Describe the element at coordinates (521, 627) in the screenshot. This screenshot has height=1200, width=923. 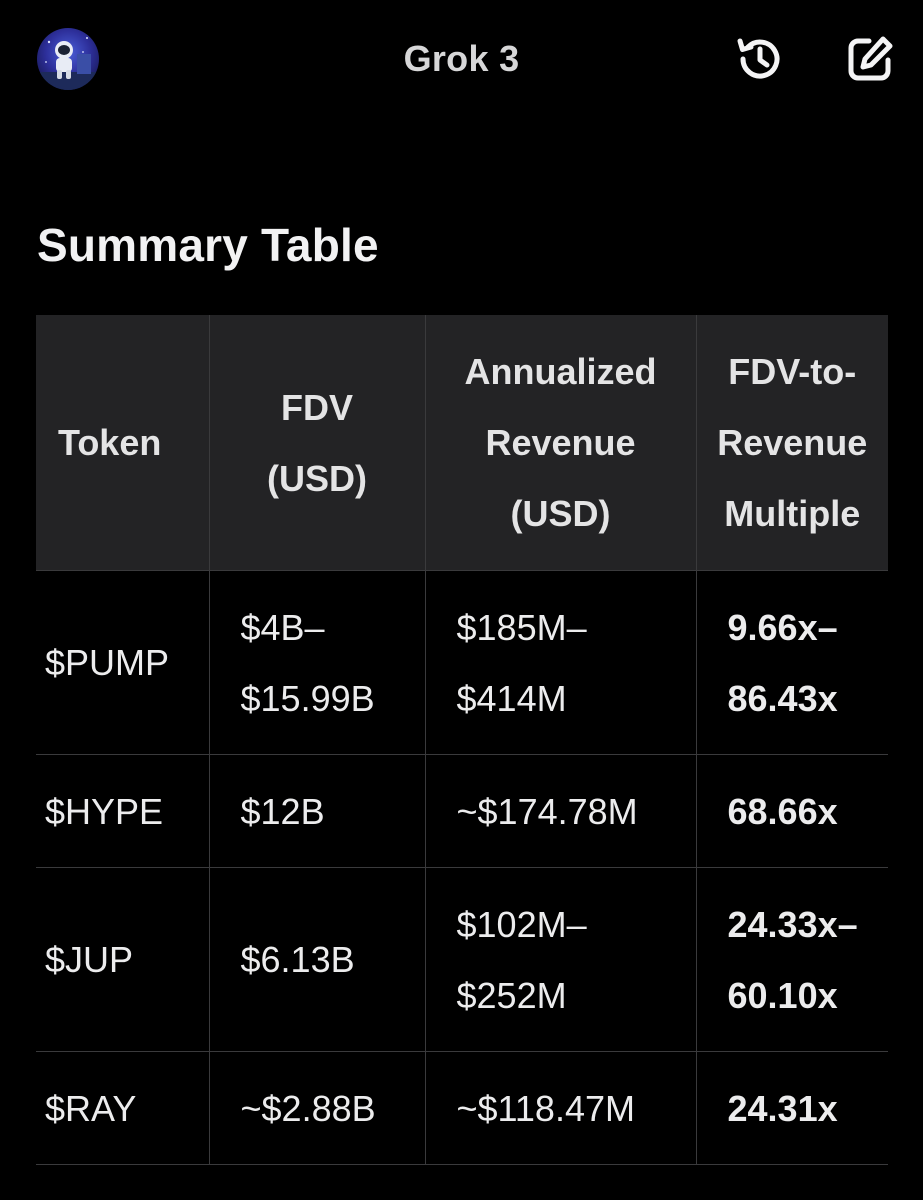
I see `cell-line: $185M–` at that location.